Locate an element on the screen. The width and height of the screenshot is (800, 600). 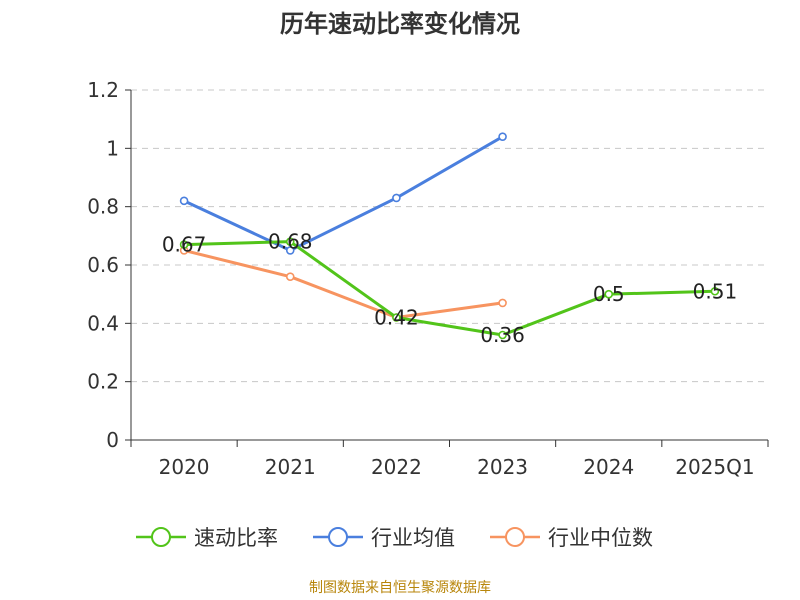
data-label: 0.36 is located at coordinates (502, 335).